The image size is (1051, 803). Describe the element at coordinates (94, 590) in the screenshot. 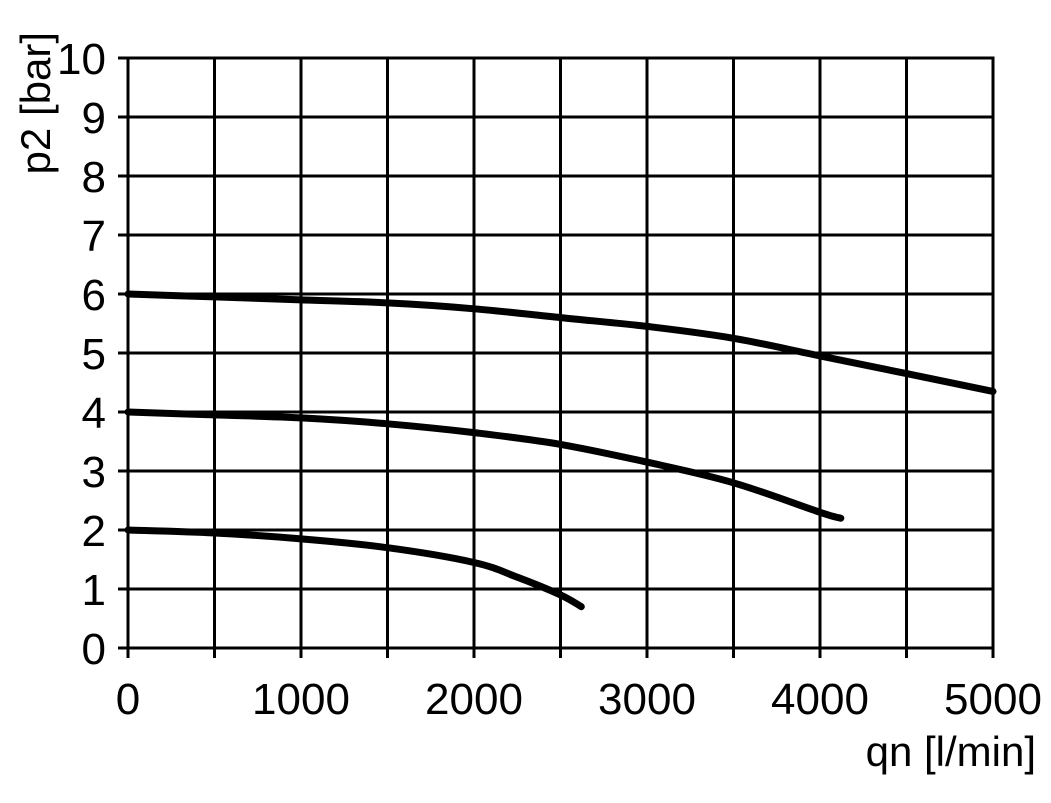

I see `y-tick-label: 1` at that location.